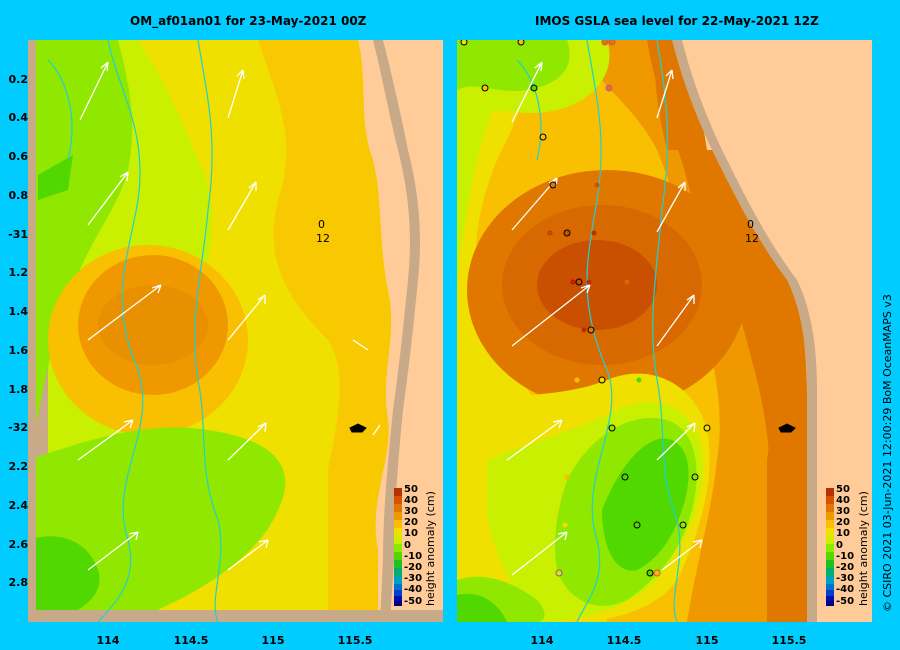  Describe the element at coordinates (18, 350) in the screenshot. I see `y-label: 1.6` at that location.